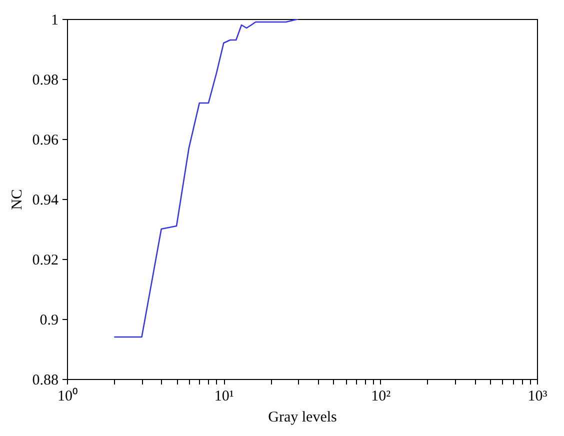  What do you see at coordinates (224, 396) in the screenshot?
I see `x-tick-label: 10¹` at bounding box center [224, 396].